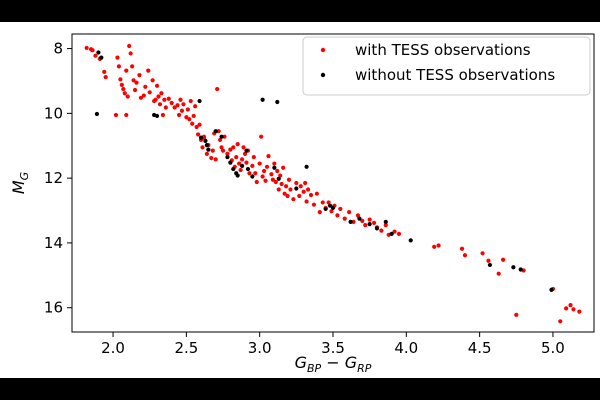 Image resolution: width=600 pixels, height=400 pixels. What do you see at coordinates (260, 348) in the screenshot?
I see `x-tick-label: 3.0` at bounding box center [260, 348].